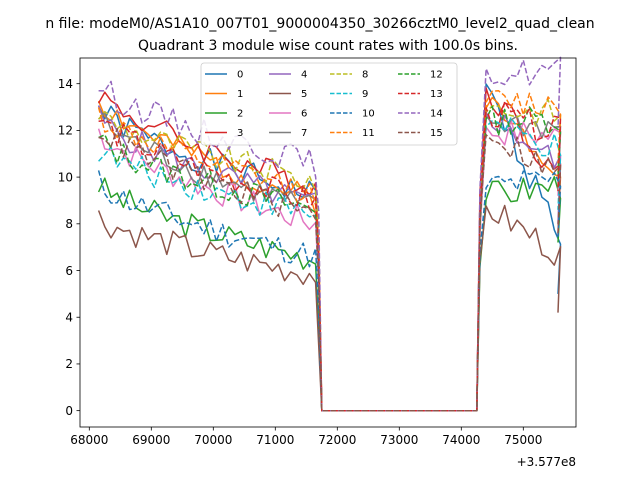 The height and width of the screenshot is (480, 640). I want to click on legend-label-6: 6, so click(304, 114).